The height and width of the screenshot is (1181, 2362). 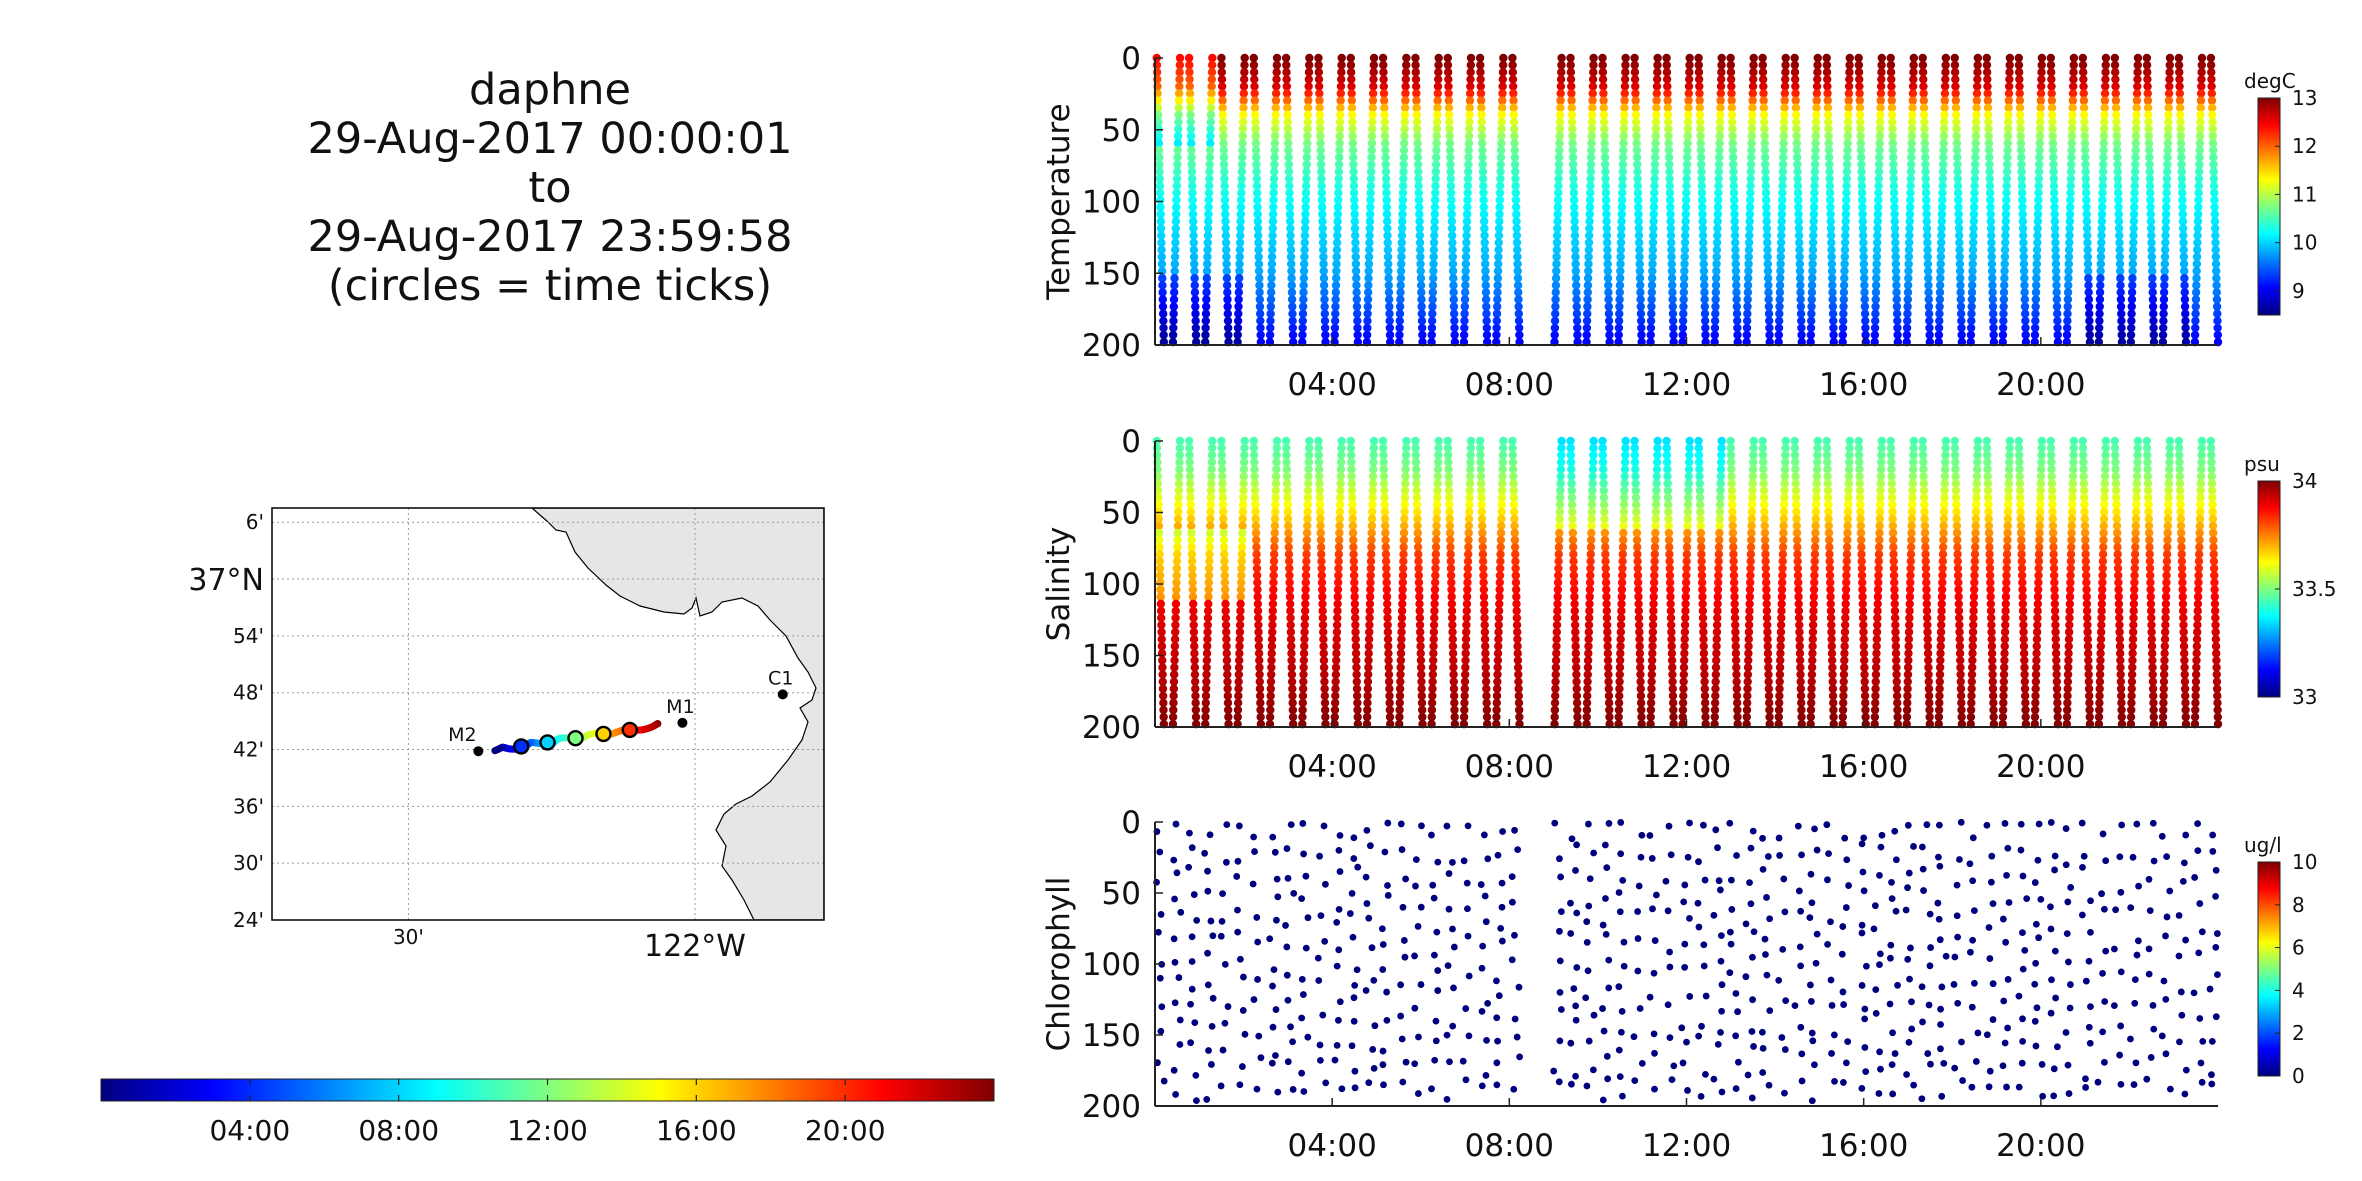 I want to click on time-tick-circle, so click(x=547, y=742).